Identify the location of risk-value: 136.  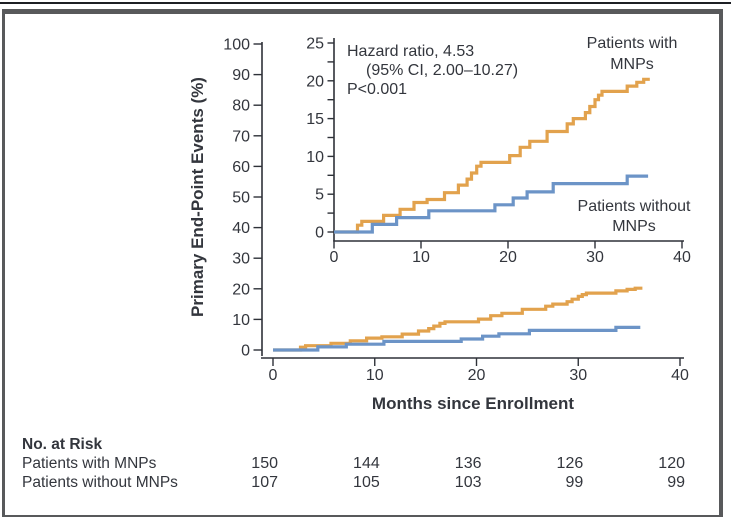
(468, 463).